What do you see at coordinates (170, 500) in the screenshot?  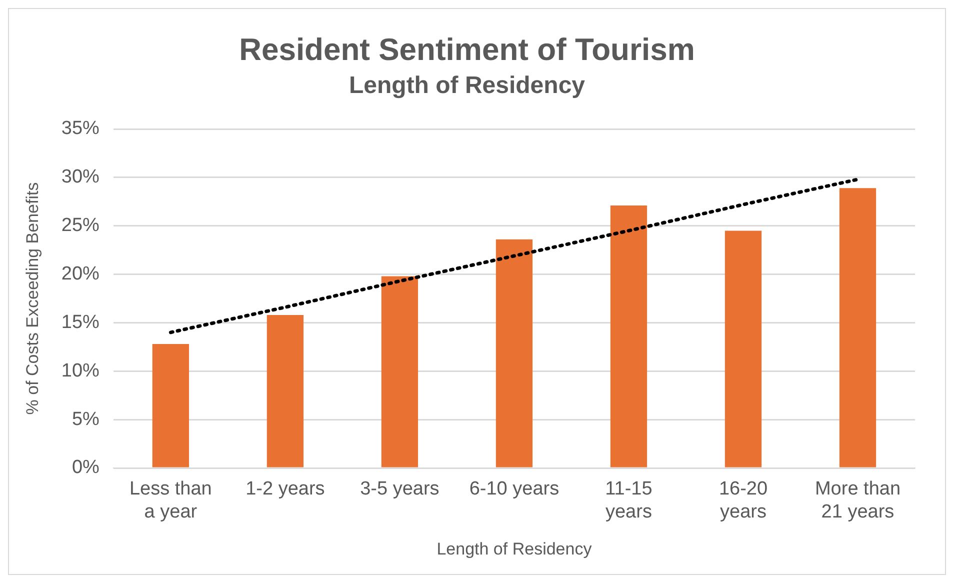 I see `x-tick-label: Less than a year` at bounding box center [170, 500].